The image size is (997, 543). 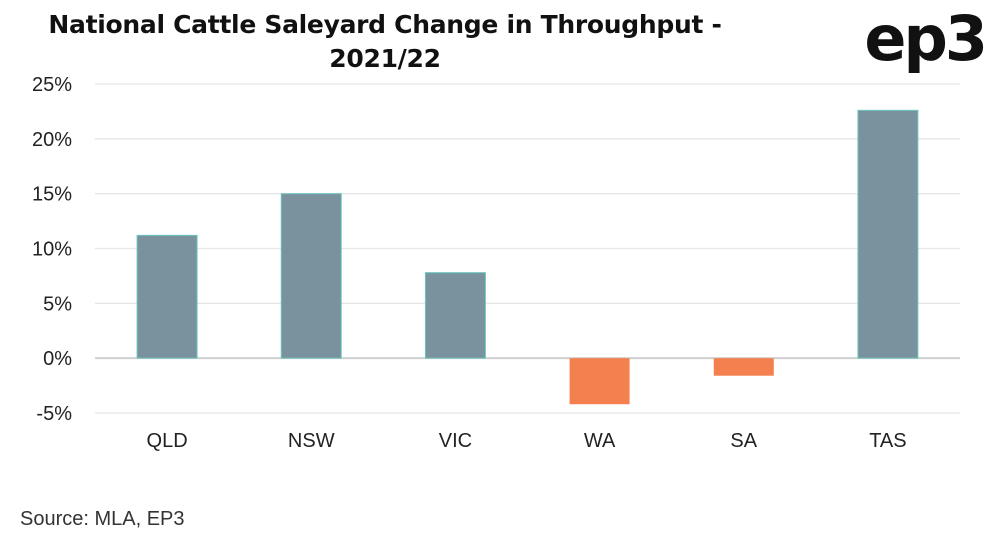 I want to click on ep3-logo: ep3, so click(x=926, y=38).